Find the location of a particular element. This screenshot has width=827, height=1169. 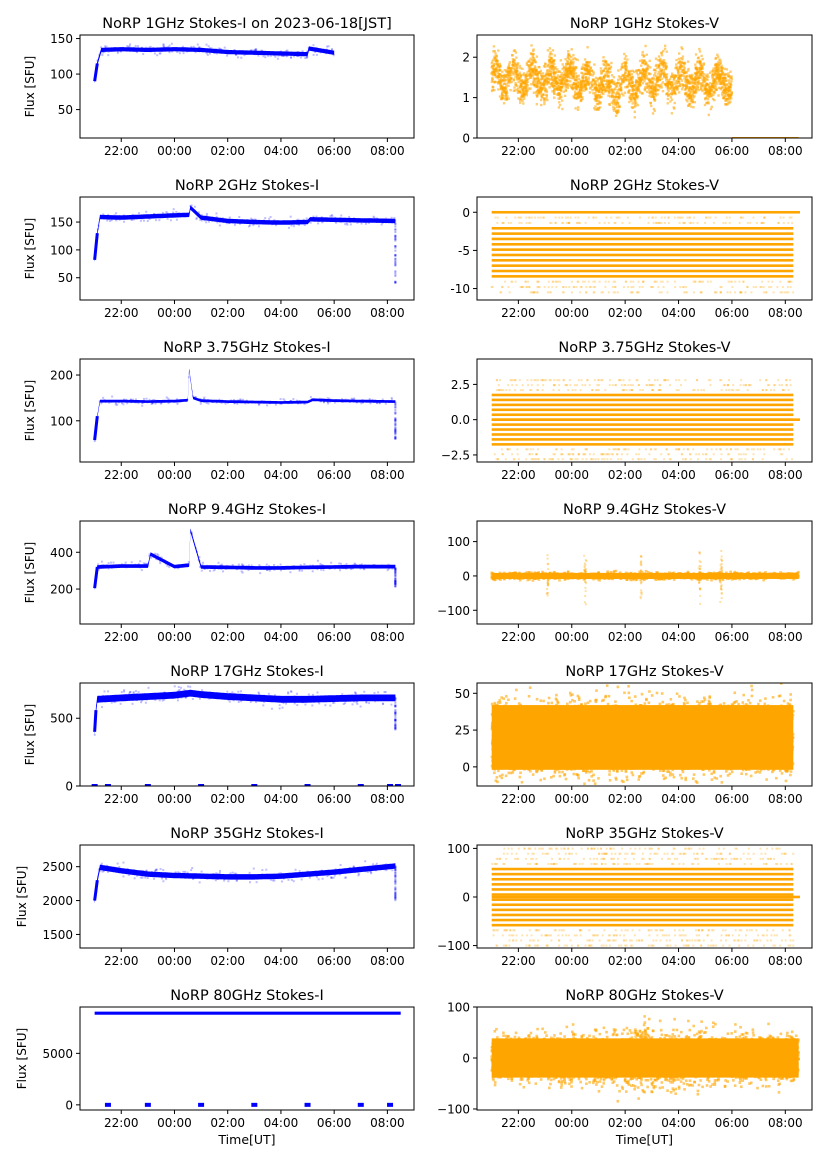

y-tick-label: 200 is located at coordinates (61, 590).